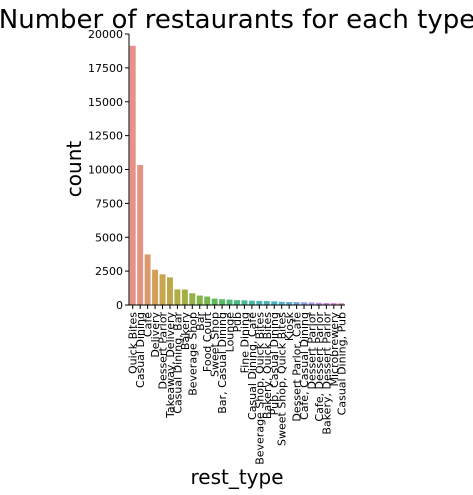 Image resolution: width=473 pixels, height=495 pixels. Describe the element at coordinates (177, 363) in the screenshot. I see `x-tick-label: Casual Dining, Bar` at that location.